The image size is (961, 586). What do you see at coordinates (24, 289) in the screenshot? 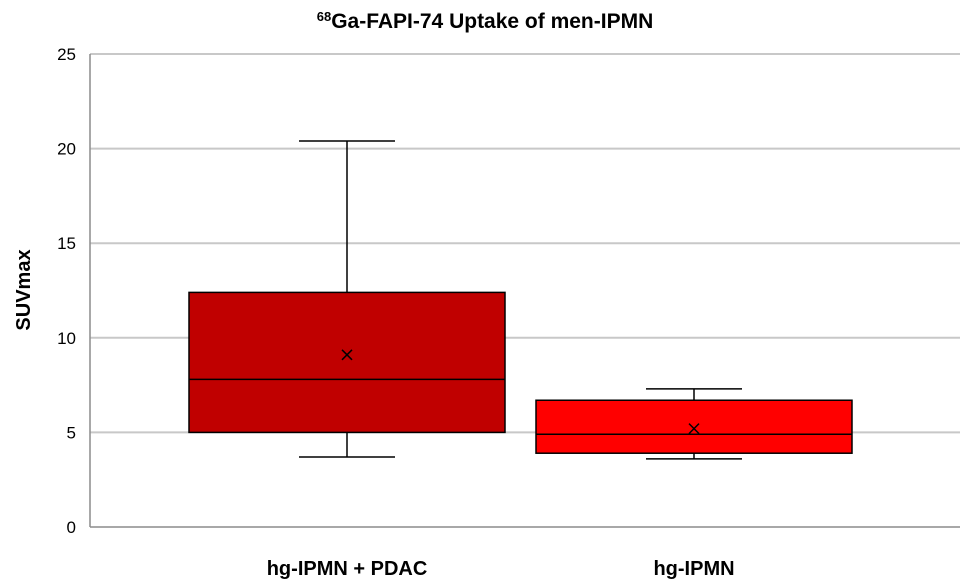
I see `y-axis-title: SUVmax` at bounding box center [24, 289].